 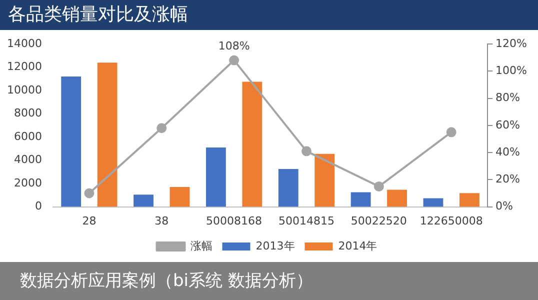 What do you see at coordinates (508, 97) in the screenshot?
I see `y2-tick-label: 80%` at bounding box center [508, 97].